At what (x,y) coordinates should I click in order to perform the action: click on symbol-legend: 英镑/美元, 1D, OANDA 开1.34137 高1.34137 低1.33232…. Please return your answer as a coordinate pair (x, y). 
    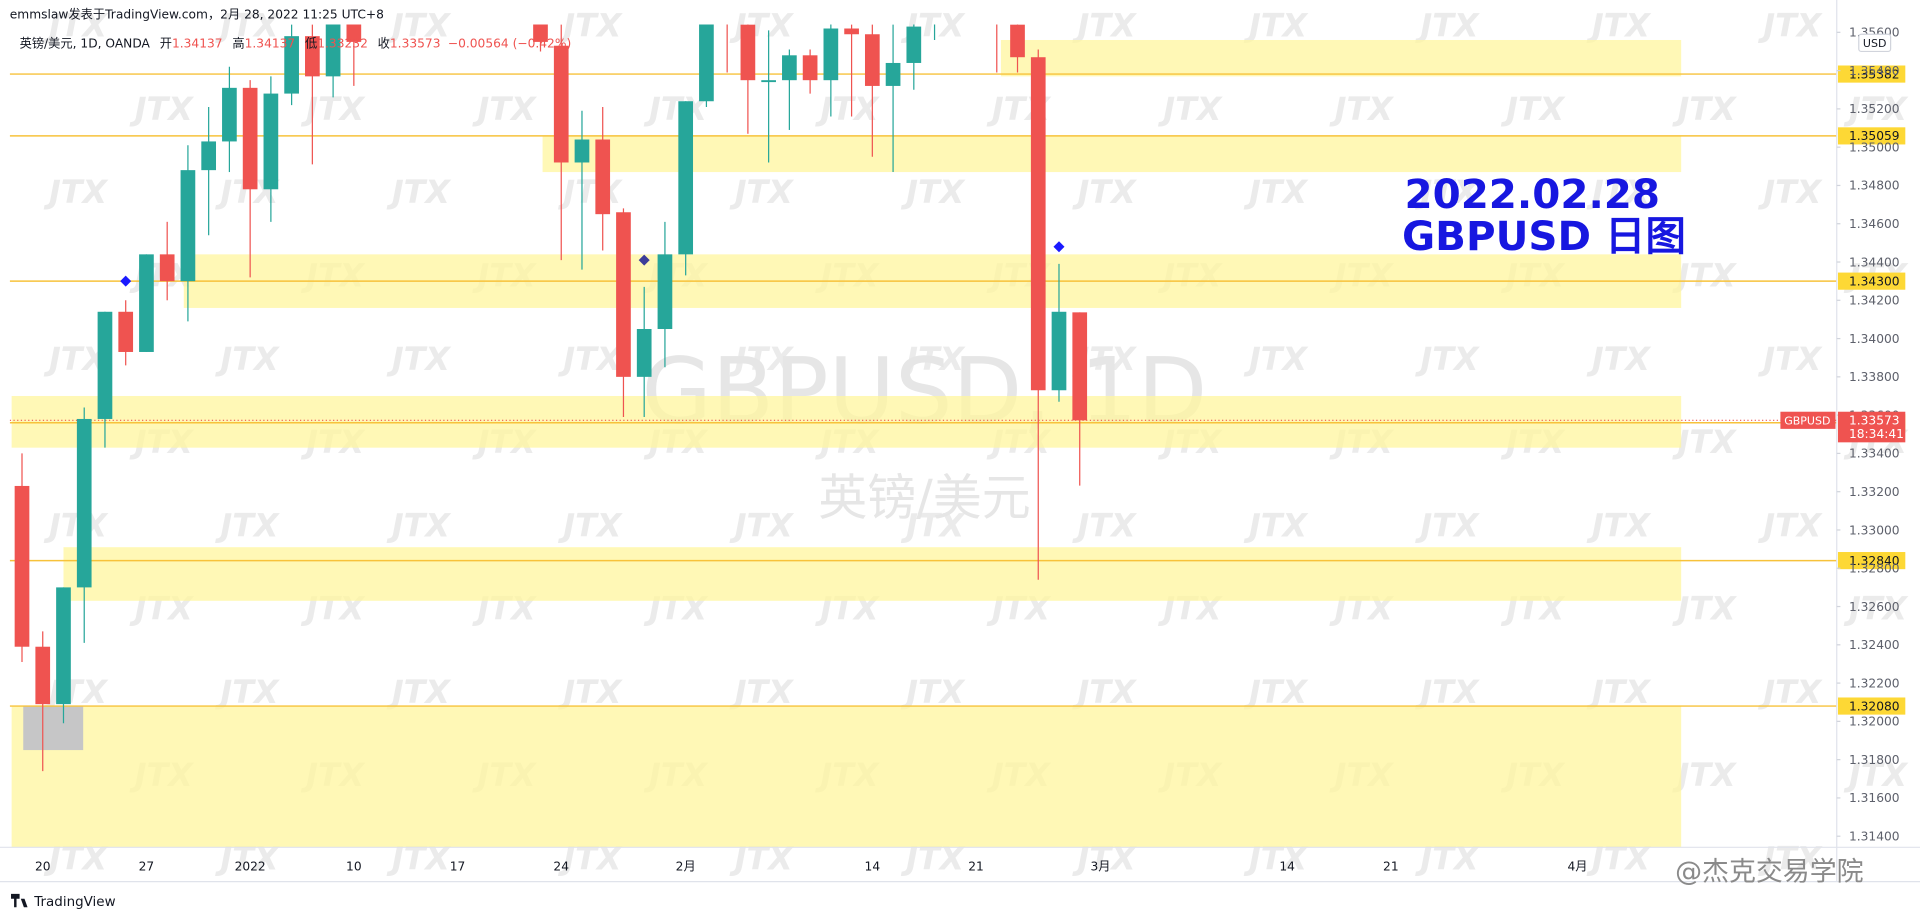
    Looking at the image, I should click on (296, 43).